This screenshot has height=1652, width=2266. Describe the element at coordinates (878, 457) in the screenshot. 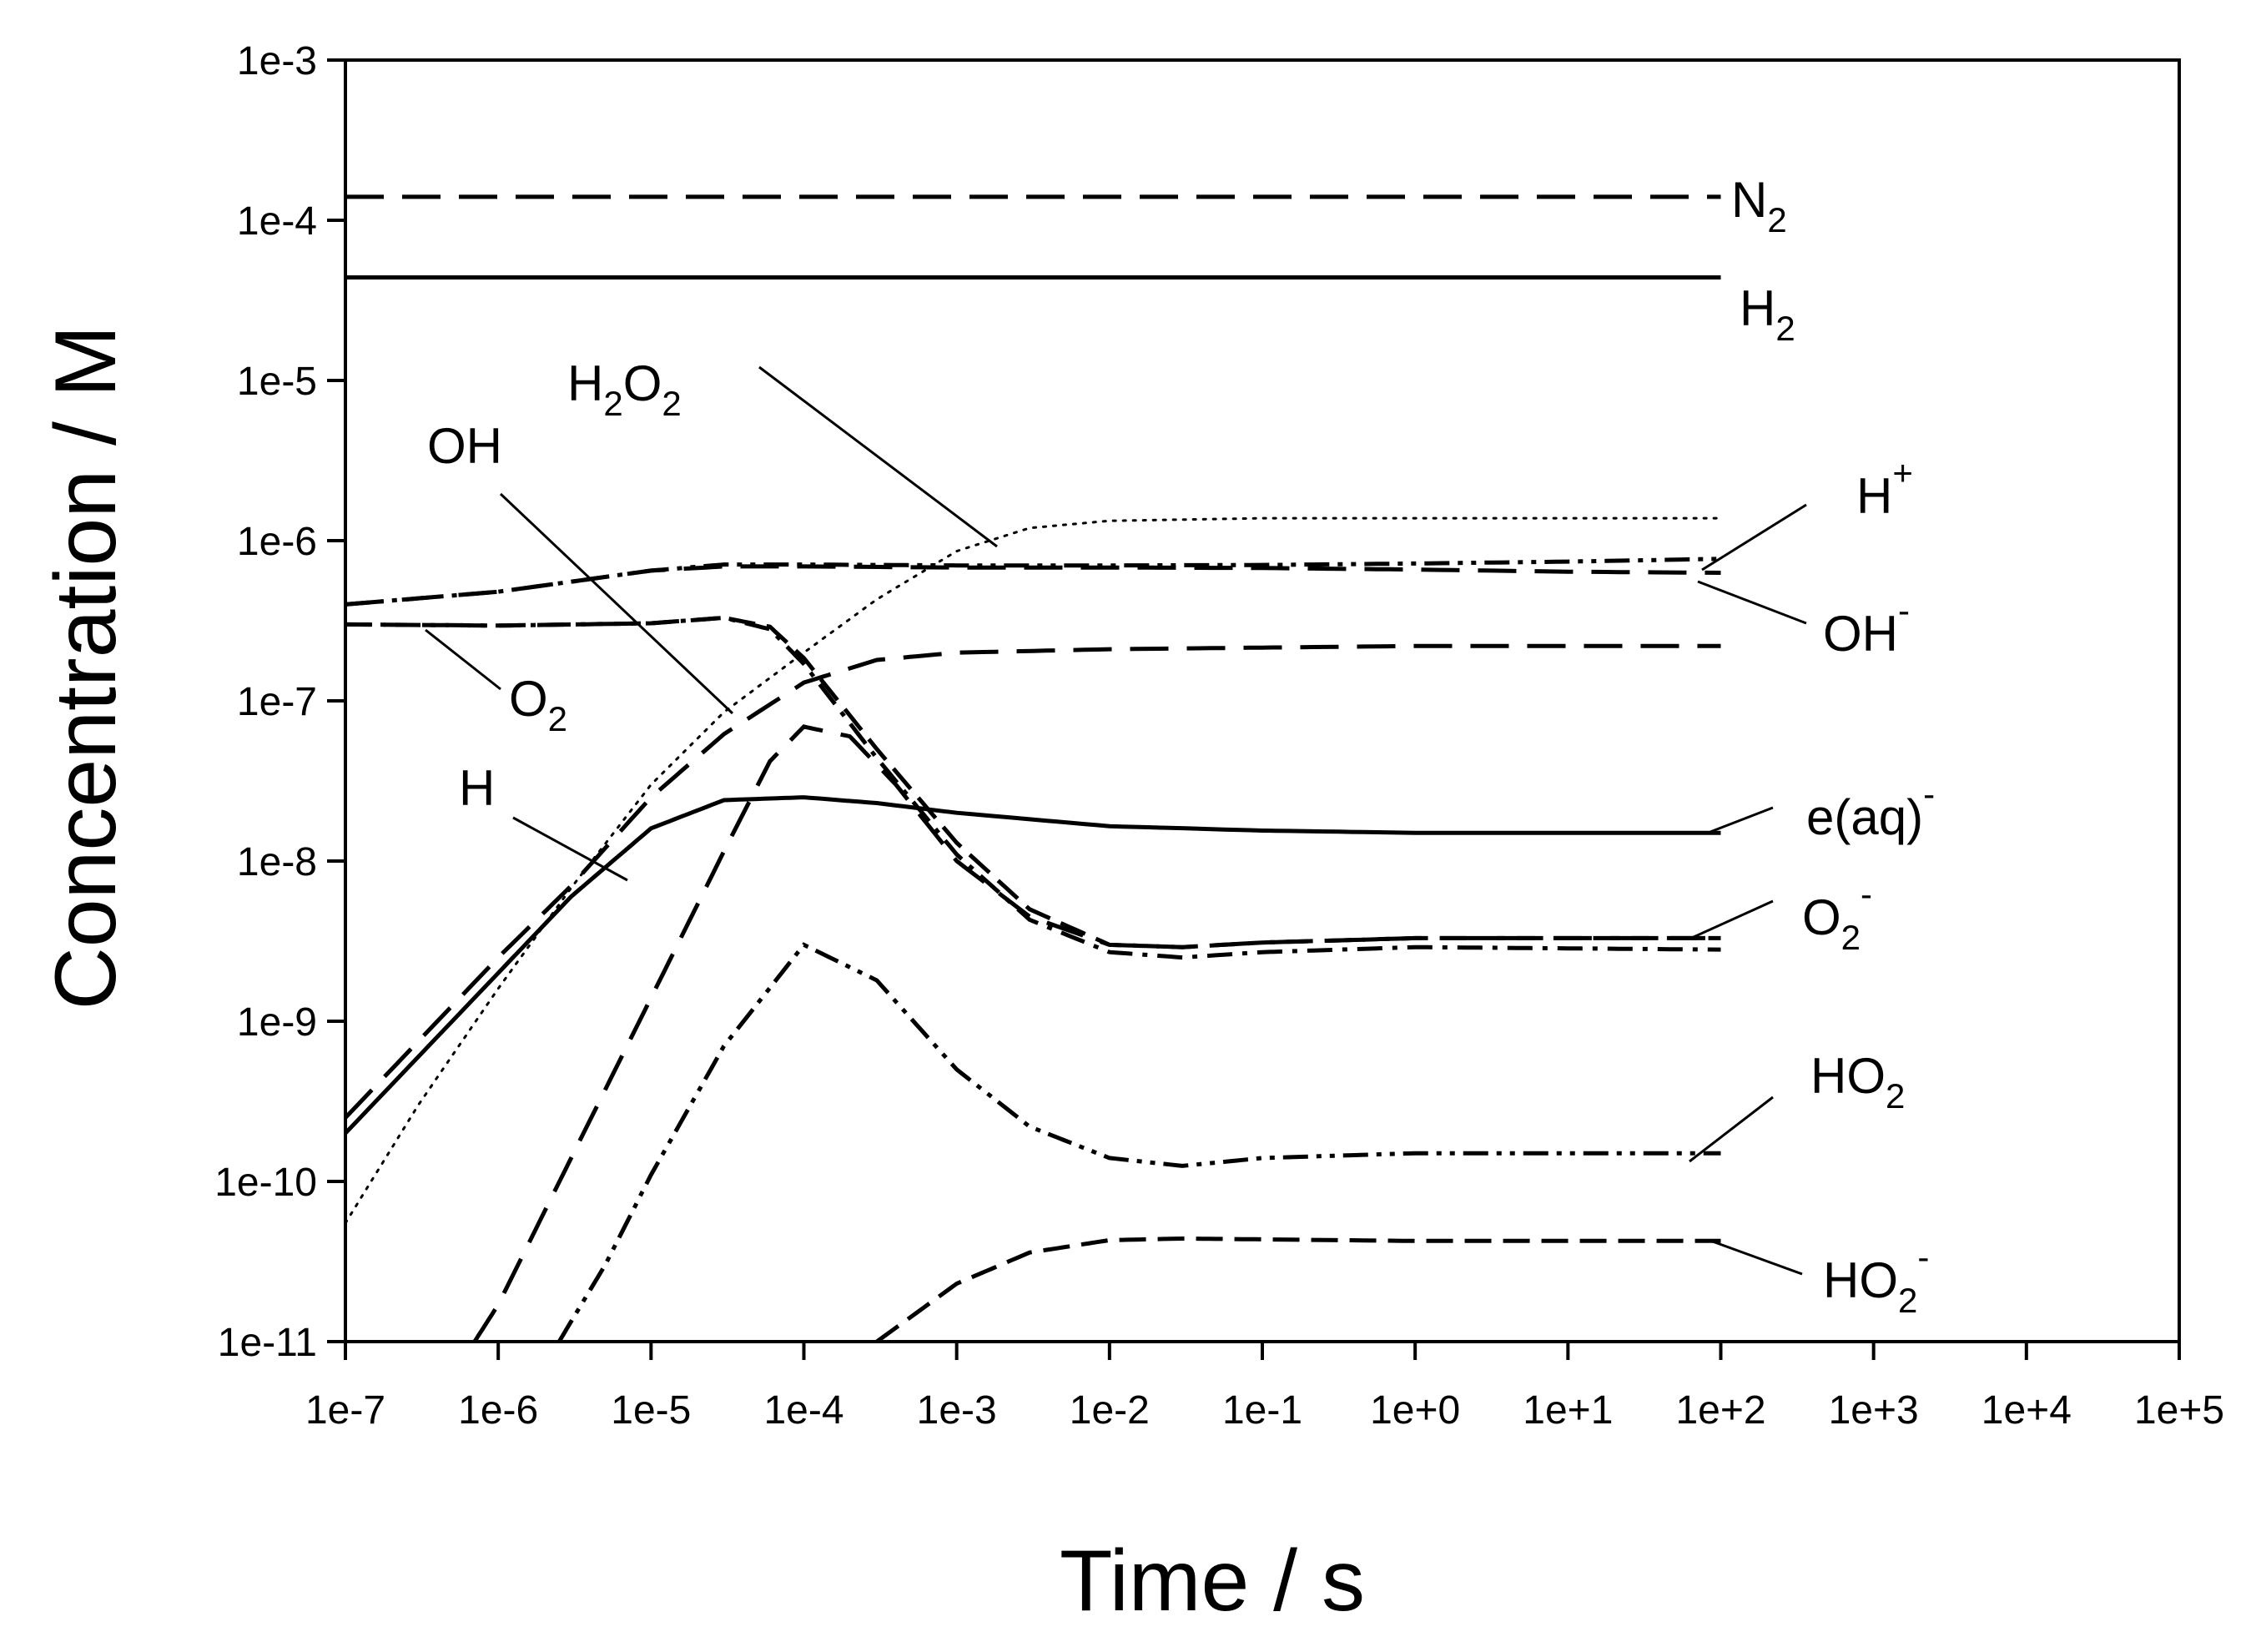

I see `leader-line-h2o2` at that location.